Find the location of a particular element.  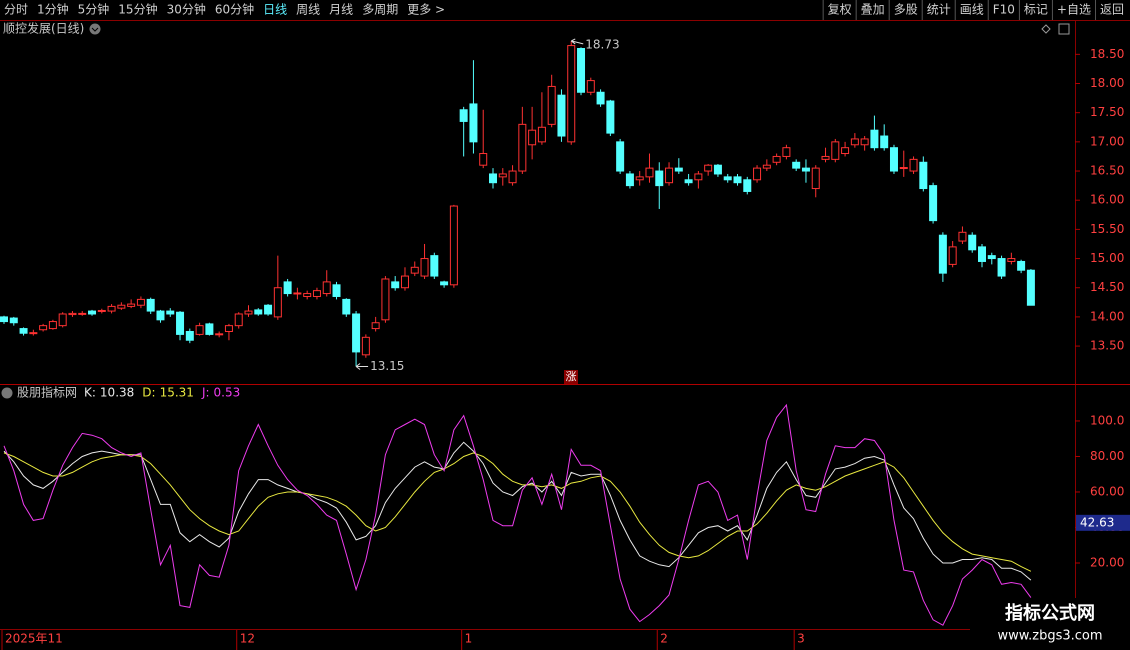

toolbar-button: 30分钟 is located at coordinates (186, 9).